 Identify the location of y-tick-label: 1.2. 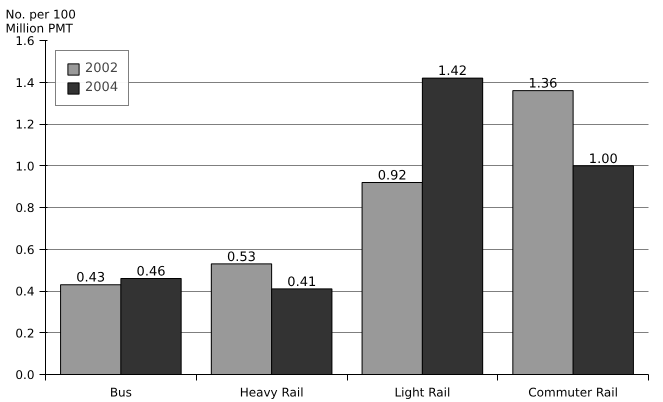
(25, 125).